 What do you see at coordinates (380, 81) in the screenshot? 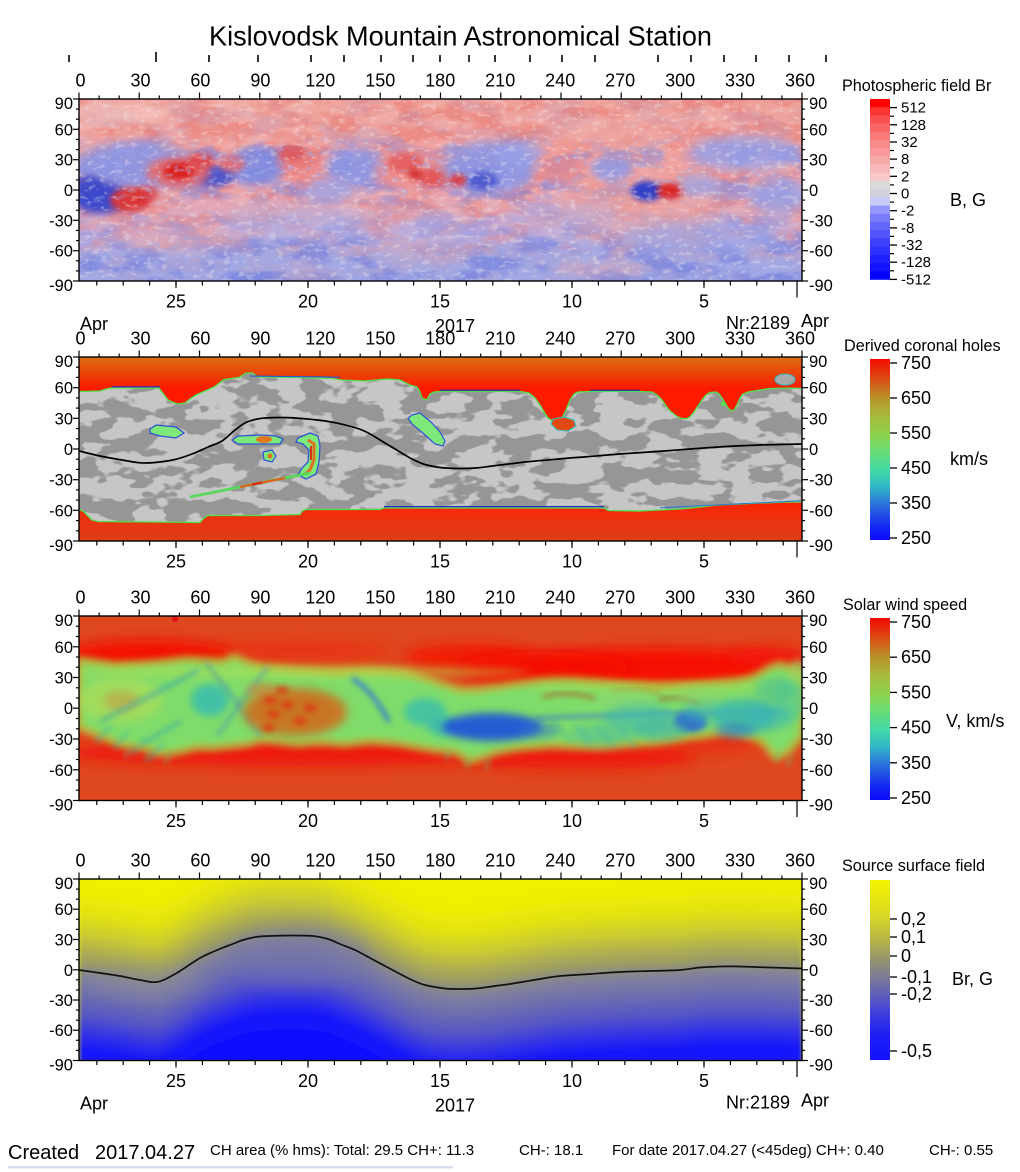
I see `svg-text: 150` at bounding box center [380, 81].